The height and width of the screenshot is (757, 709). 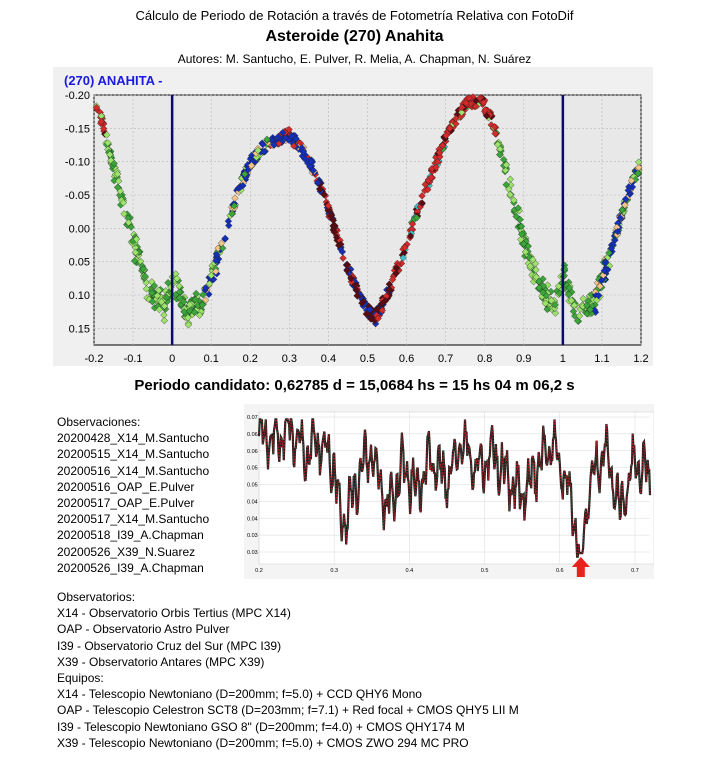 What do you see at coordinates (79, 263) in the screenshot?
I see `y-tick-label: 0.05` at bounding box center [79, 263].